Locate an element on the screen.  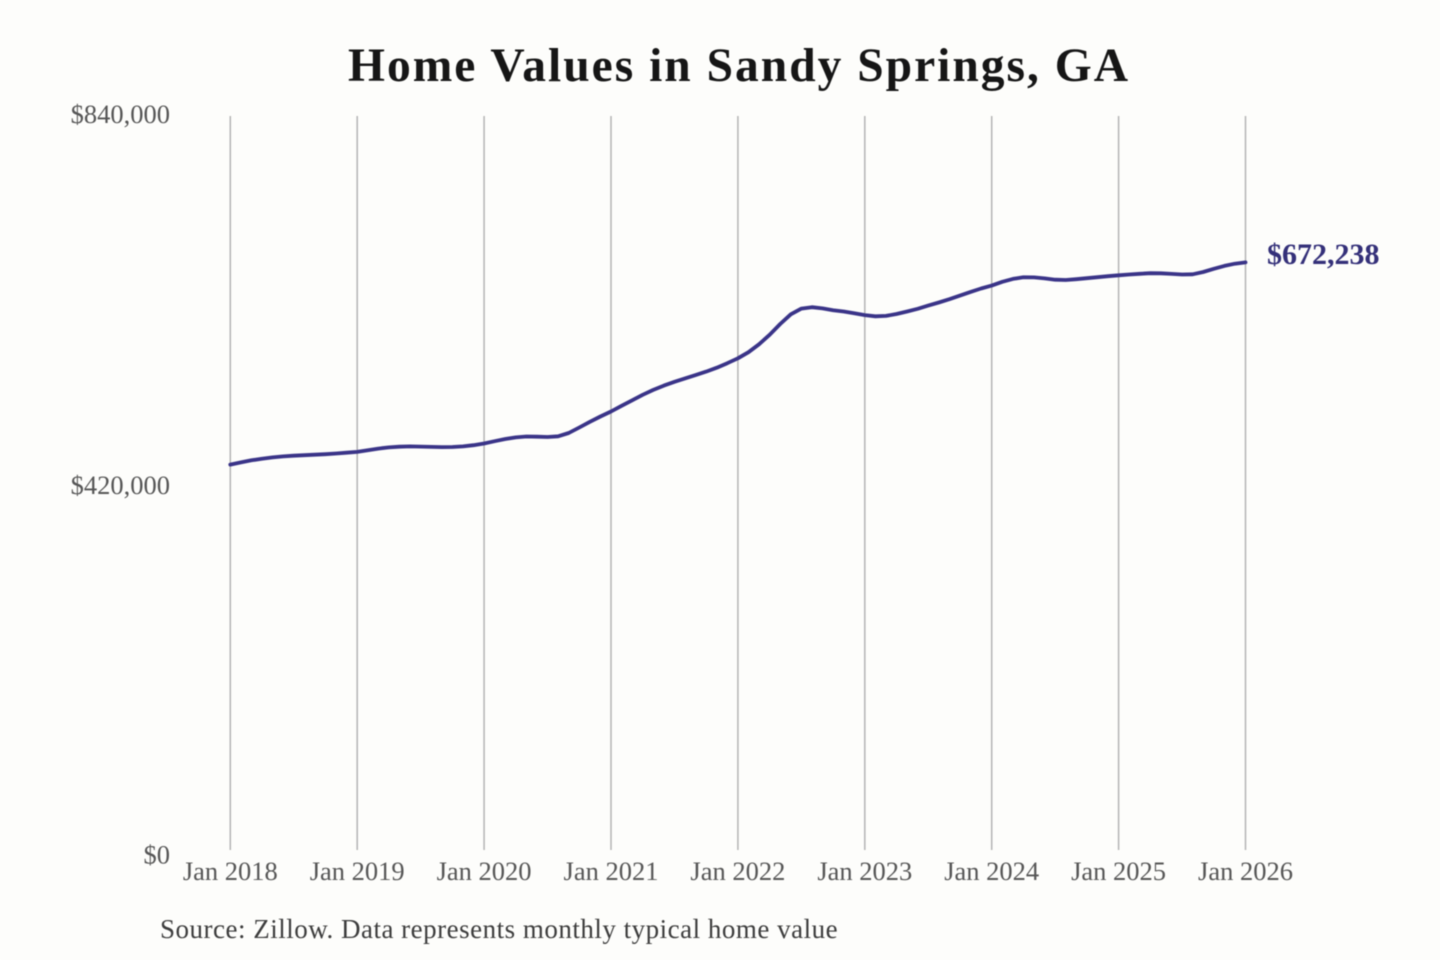
svg-text: $0 is located at coordinates (157, 855).